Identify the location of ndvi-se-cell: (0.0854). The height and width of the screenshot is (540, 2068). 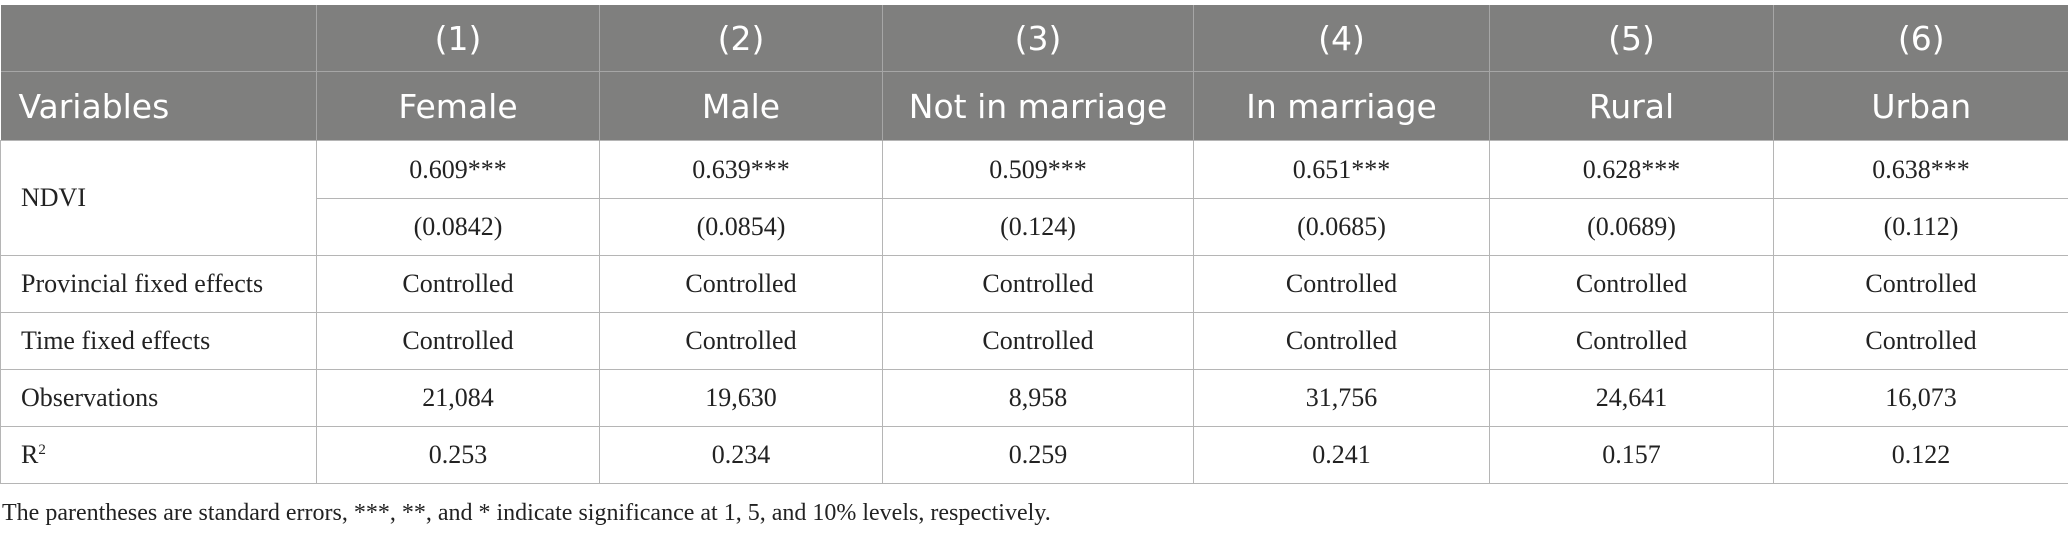
(741, 227).